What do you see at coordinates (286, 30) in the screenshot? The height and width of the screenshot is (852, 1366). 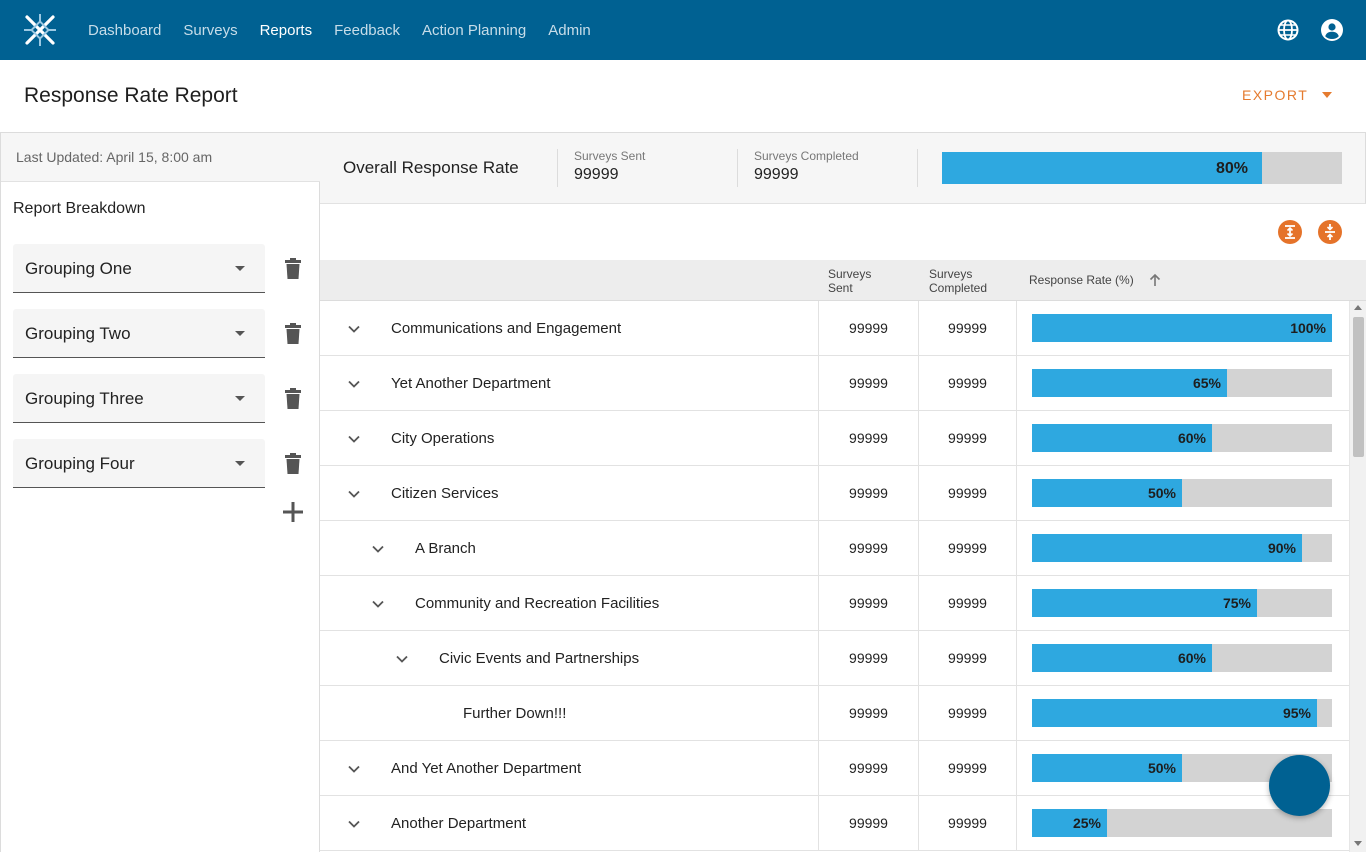 I see `nav-item-reports: Reports` at bounding box center [286, 30].